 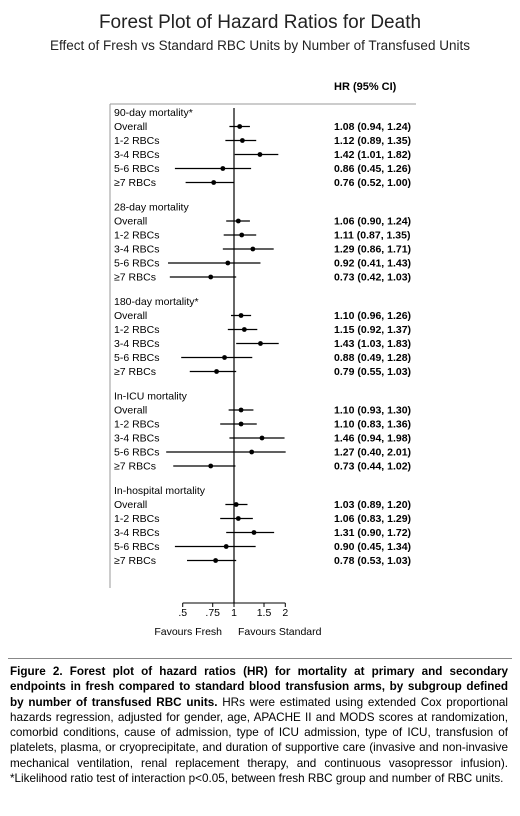 I want to click on hr-ci-value: 1.12 (0.89, 1.35), so click(x=372, y=141).